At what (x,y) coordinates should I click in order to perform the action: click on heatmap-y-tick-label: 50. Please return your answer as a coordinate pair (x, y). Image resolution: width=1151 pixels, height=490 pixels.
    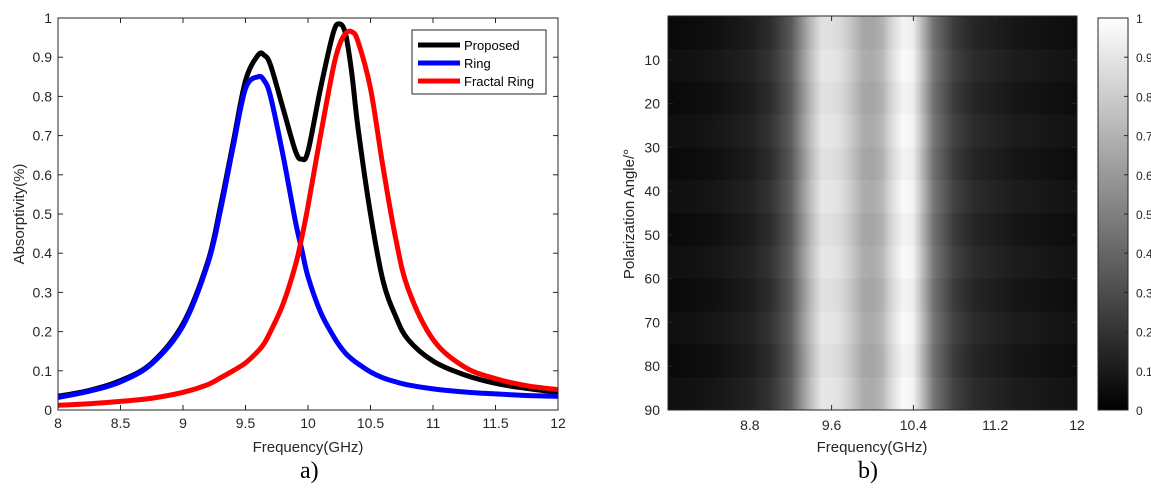
    Looking at the image, I should click on (652, 235).